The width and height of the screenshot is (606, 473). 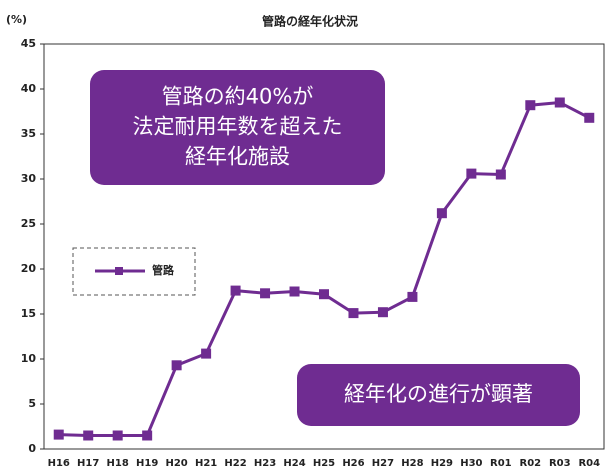 I want to click on annotation-text: 経年化の進行が顕著, so click(x=438, y=394).